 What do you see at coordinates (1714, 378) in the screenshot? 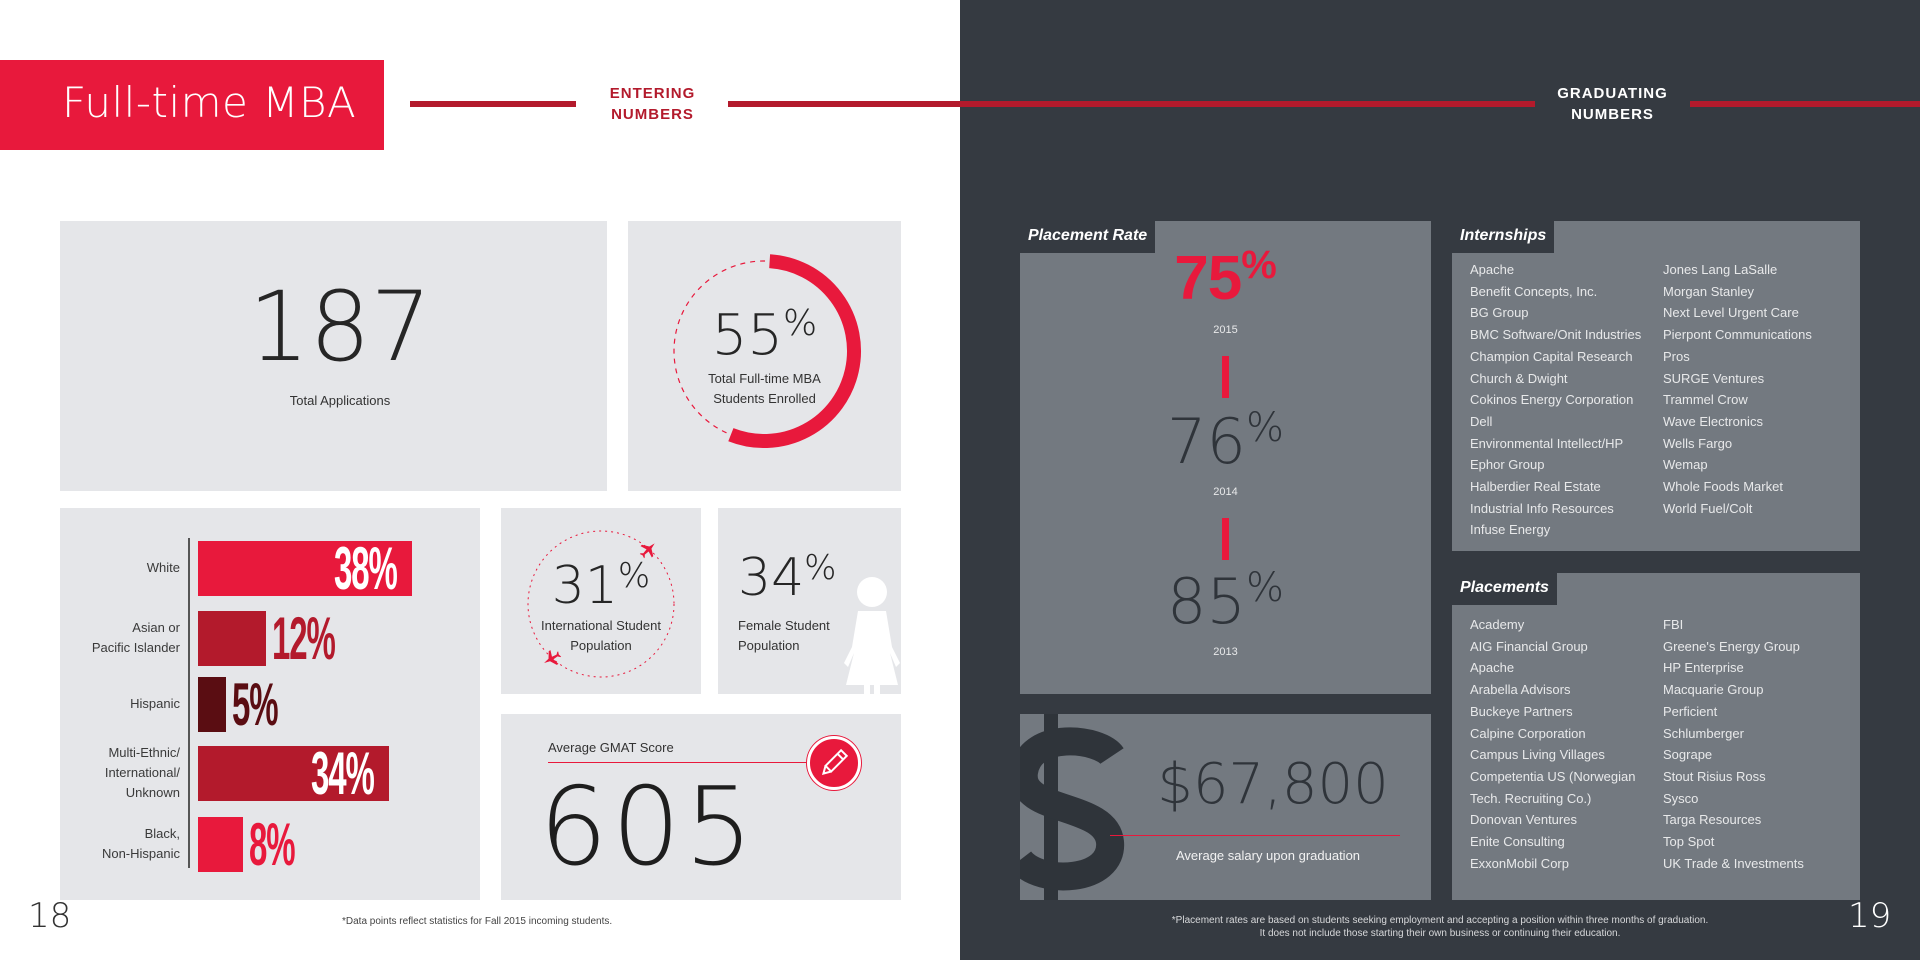
I see `list-item: SURGE Ventures` at bounding box center [1714, 378].